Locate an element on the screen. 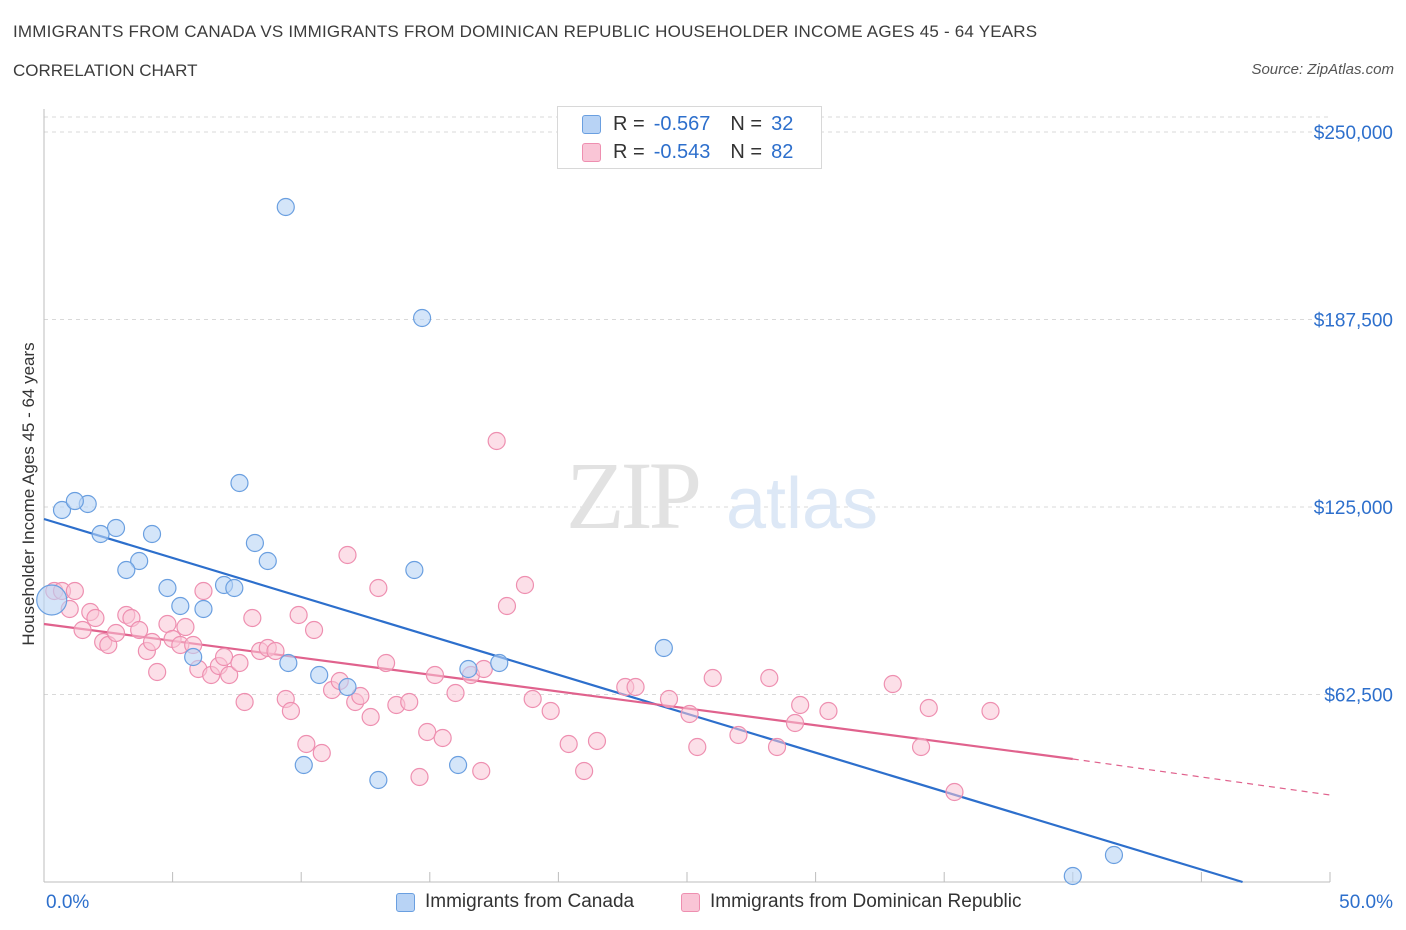 Image resolution: width=1406 pixels, height=930 pixels. watermark: ZIP atlas is located at coordinates (722, 495).